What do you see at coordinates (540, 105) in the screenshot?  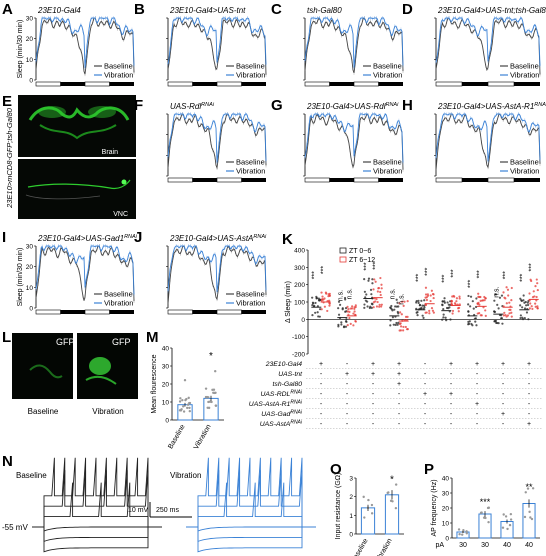 I see `panel-title-sup: RNAi` at bounding box center [540, 105].